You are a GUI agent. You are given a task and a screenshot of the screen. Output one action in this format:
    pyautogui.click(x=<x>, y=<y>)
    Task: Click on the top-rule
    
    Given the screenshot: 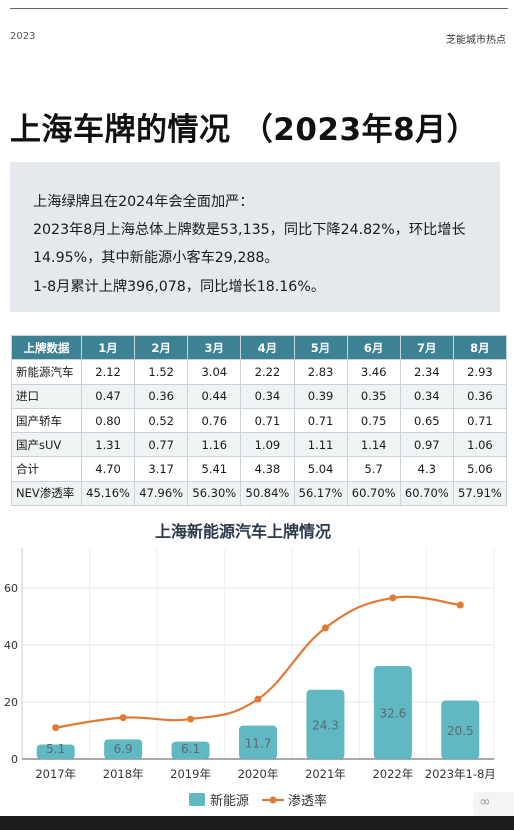 What is the action you would take?
    pyautogui.click(x=259, y=8)
    